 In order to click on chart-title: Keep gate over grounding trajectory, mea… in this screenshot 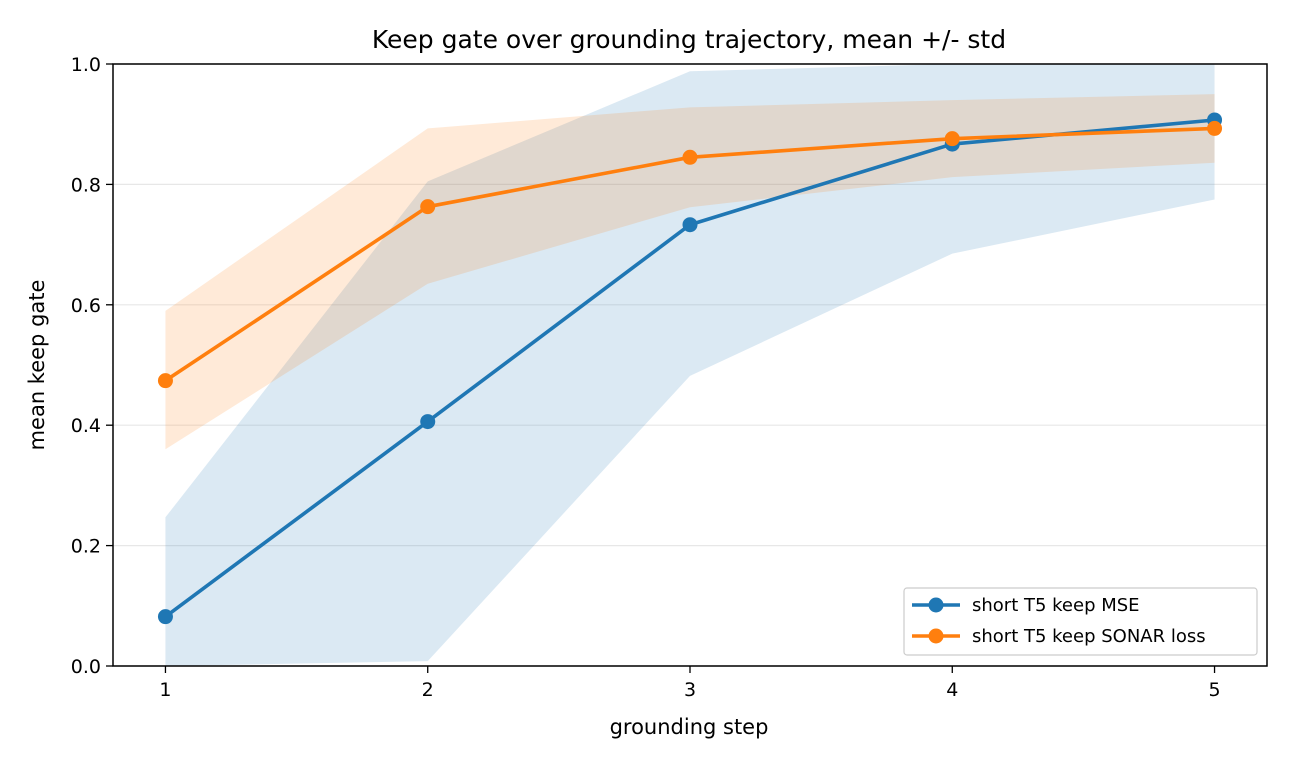, I will do `click(689, 39)`.